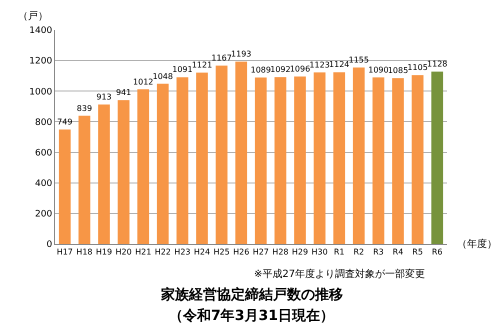 This screenshot has height=331, width=500. What do you see at coordinates (300, 252) in the screenshot?
I see `x-tick-label: H29` at bounding box center [300, 252].